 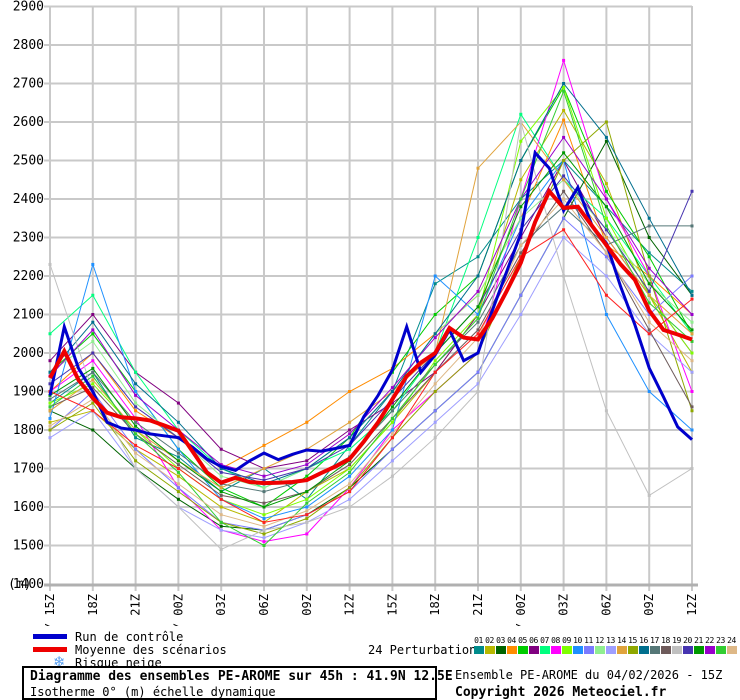 What do you see at coordinates (561, 692) in the screenshot?
I see `copyright-text: Copyright 2026 Meteociel.fr` at bounding box center [561, 692].